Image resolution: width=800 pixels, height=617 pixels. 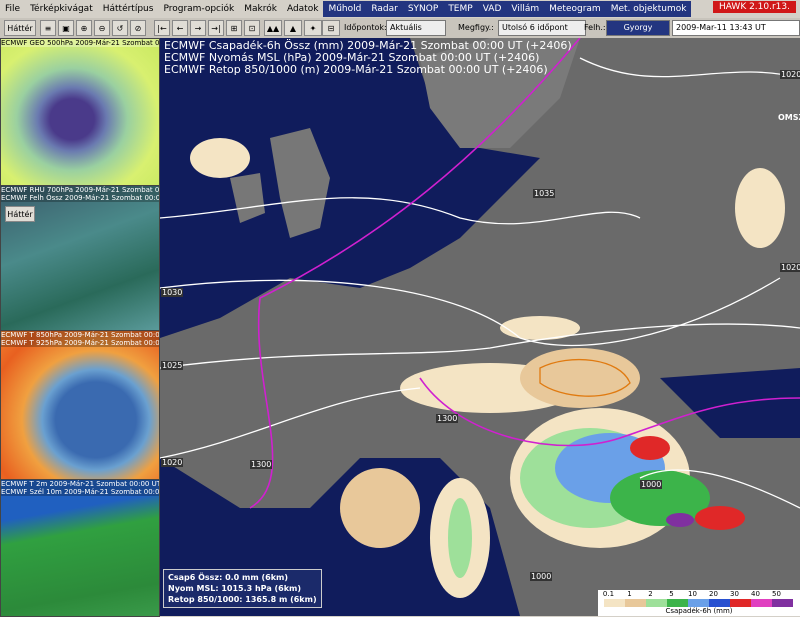 What do you see at coordinates (460, 9) in the screenshot?
I see `menu-item: TEMP` at bounding box center [460, 9].